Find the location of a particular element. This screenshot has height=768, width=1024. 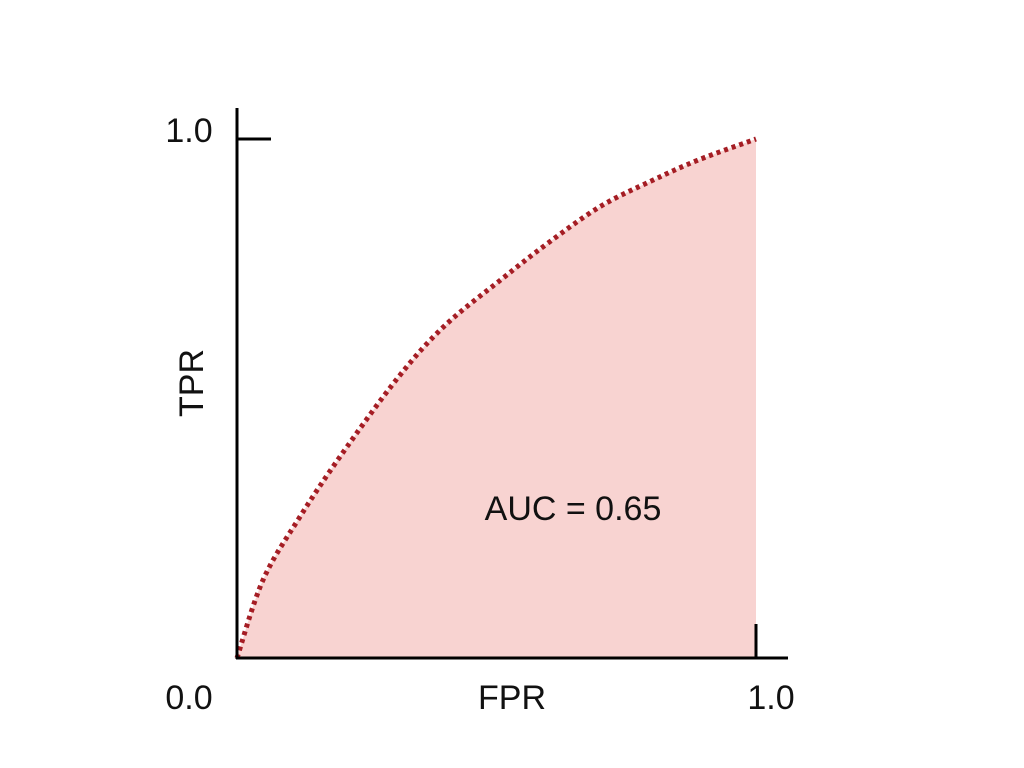

x-tick-label-1: 1.0 is located at coordinates (770, 698).